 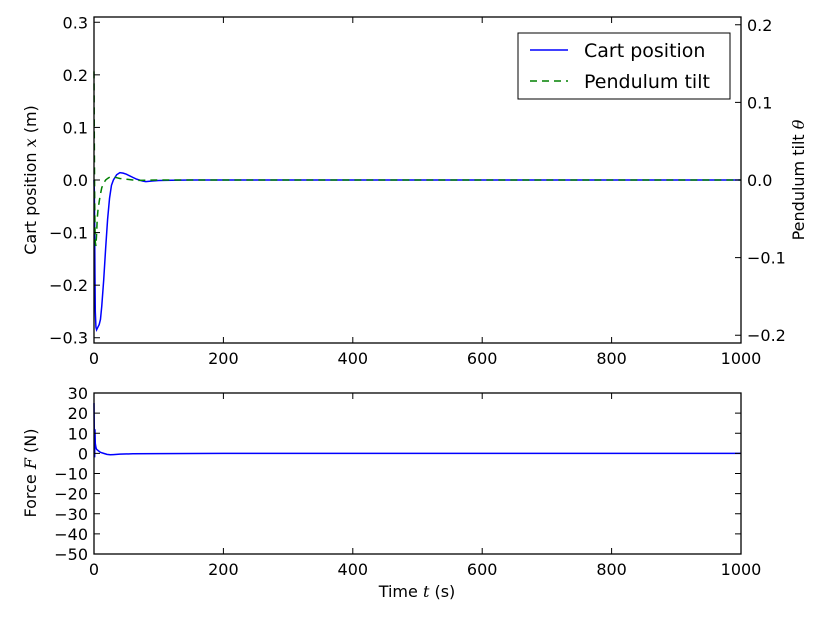 I want to click on top-y-axis-label: Cart position x (m), so click(x=30, y=180).